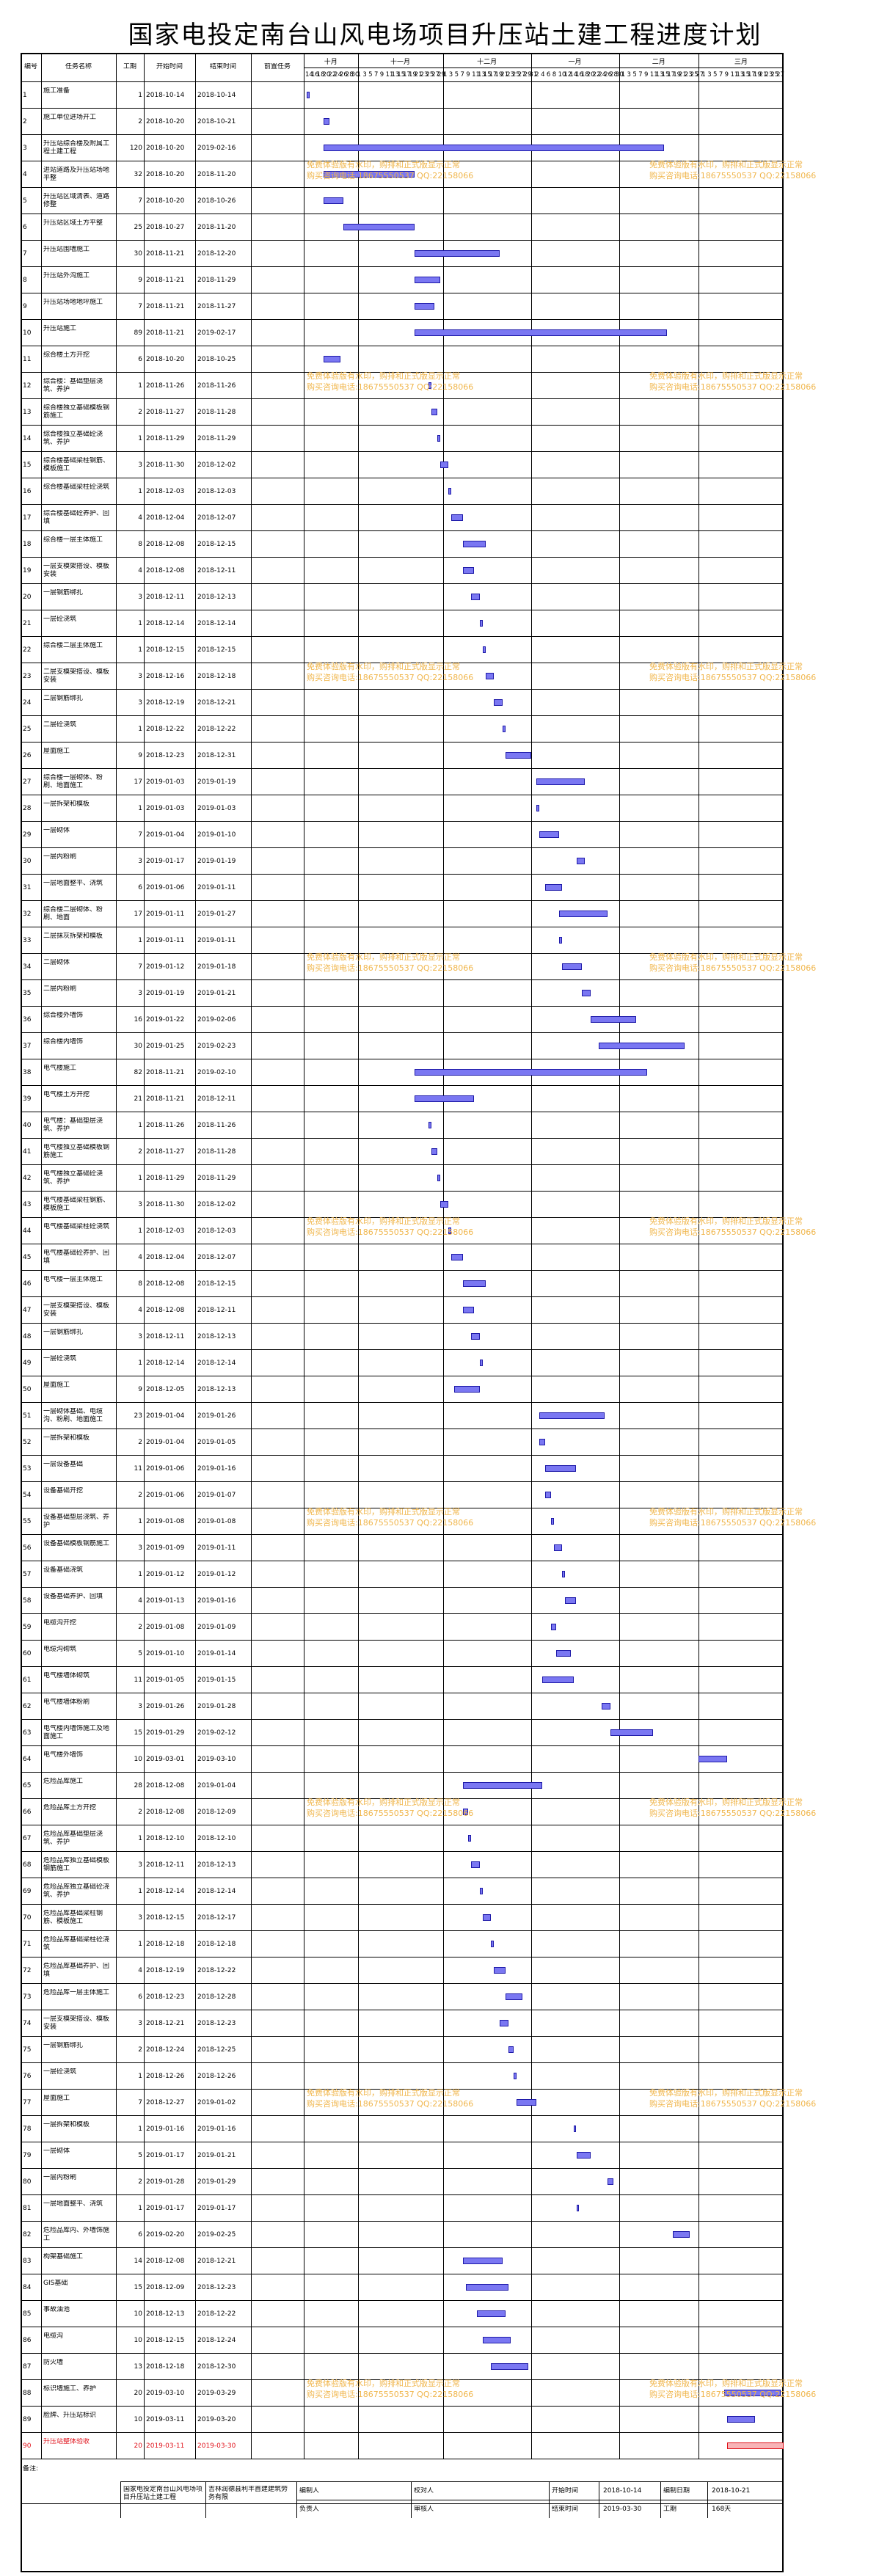 This screenshot has width=890, height=2576. What do you see at coordinates (28, 333) in the screenshot?
I see `task-id: 10` at bounding box center [28, 333].